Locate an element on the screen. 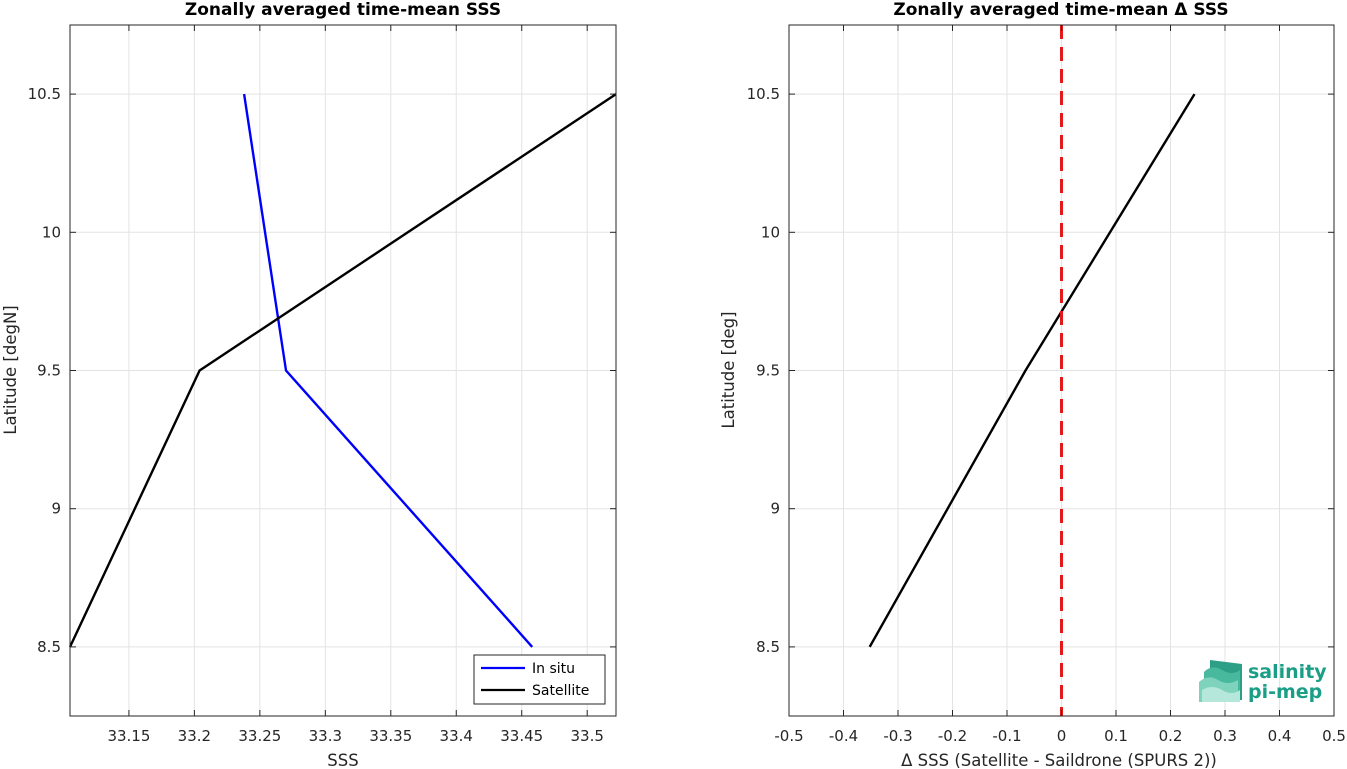 The height and width of the screenshot is (769, 1347). x-tick-label: 33.35 is located at coordinates (390, 736).